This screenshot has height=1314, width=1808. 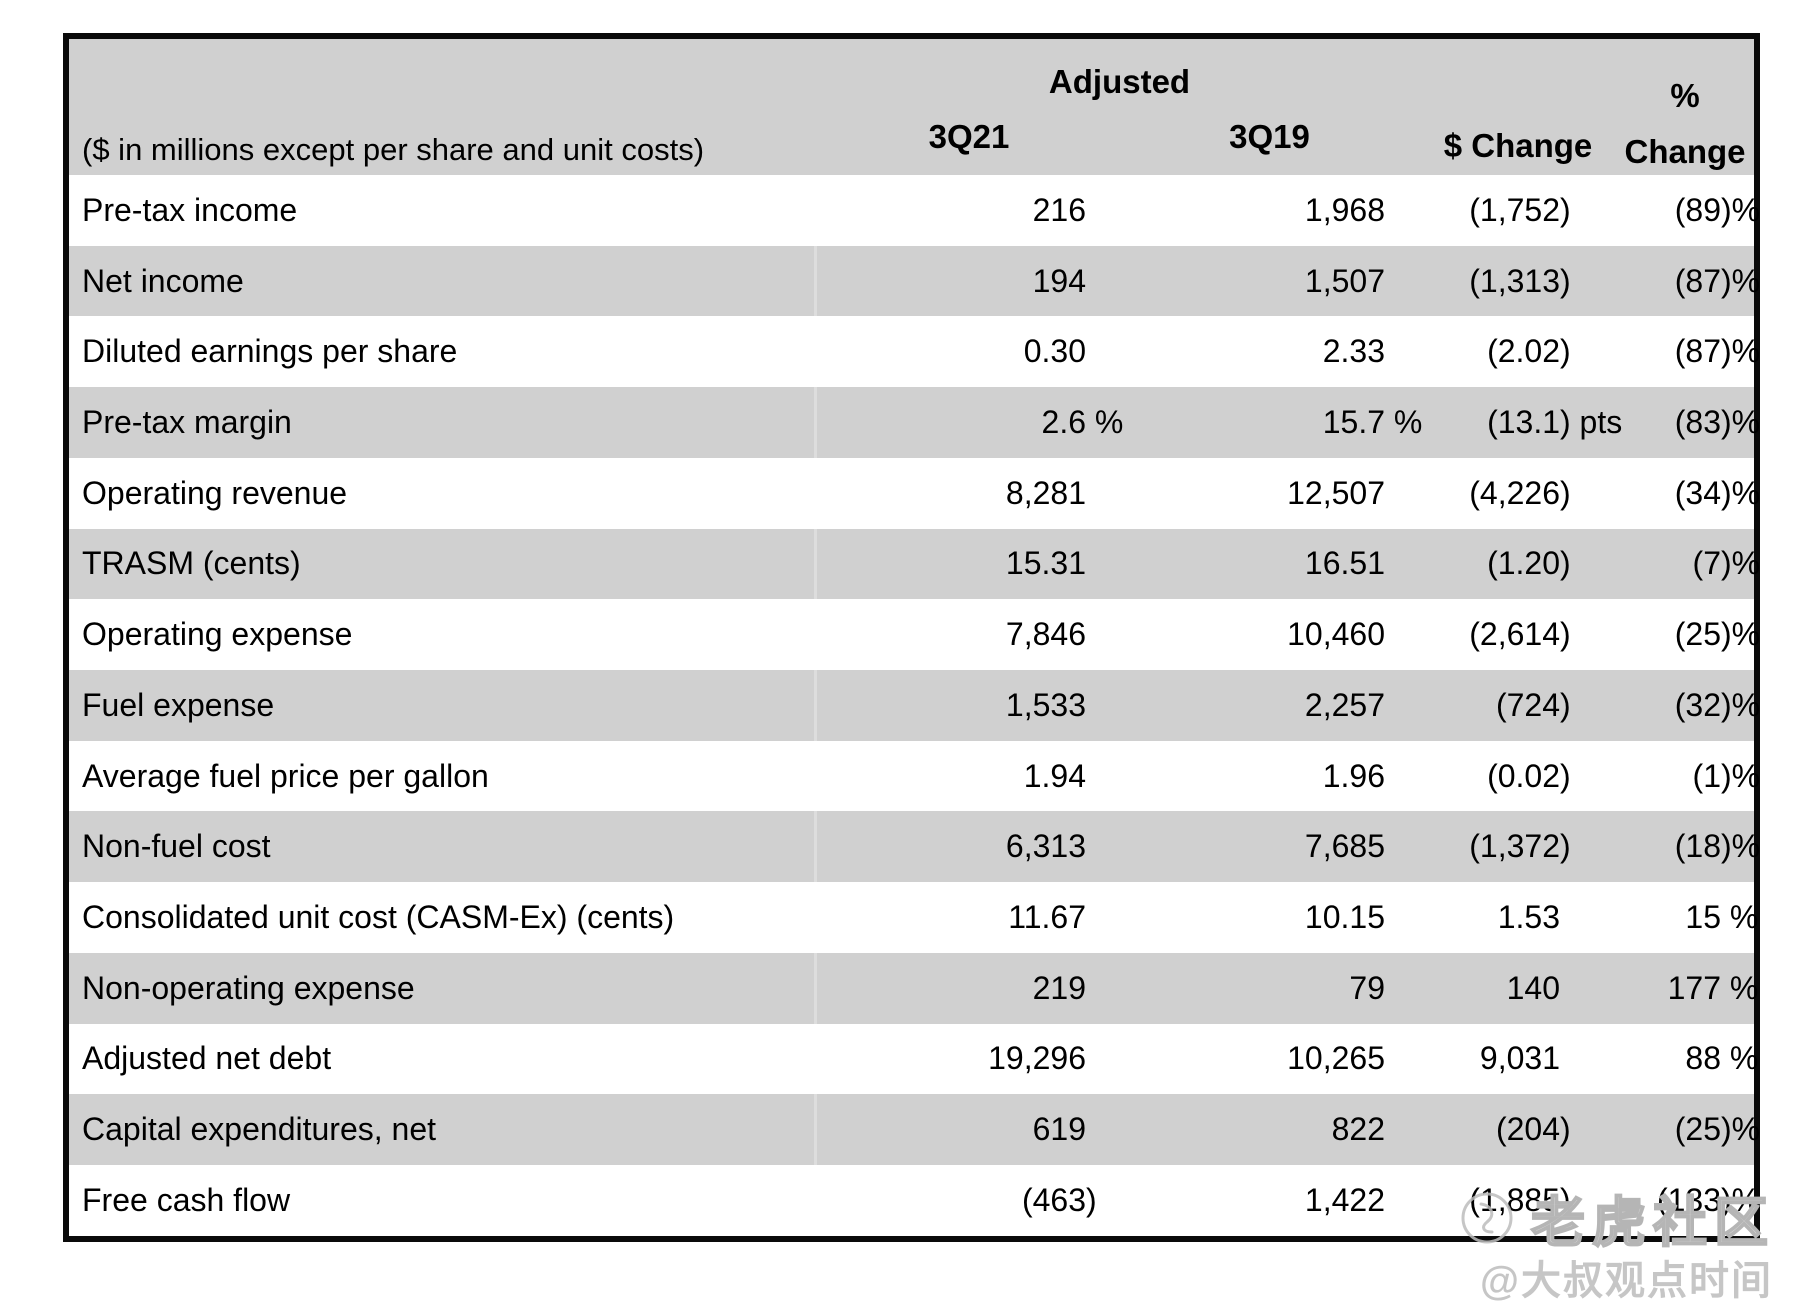 What do you see at coordinates (969, 988) in the screenshot?
I see `cell-3q21: 219` at bounding box center [969, 988].